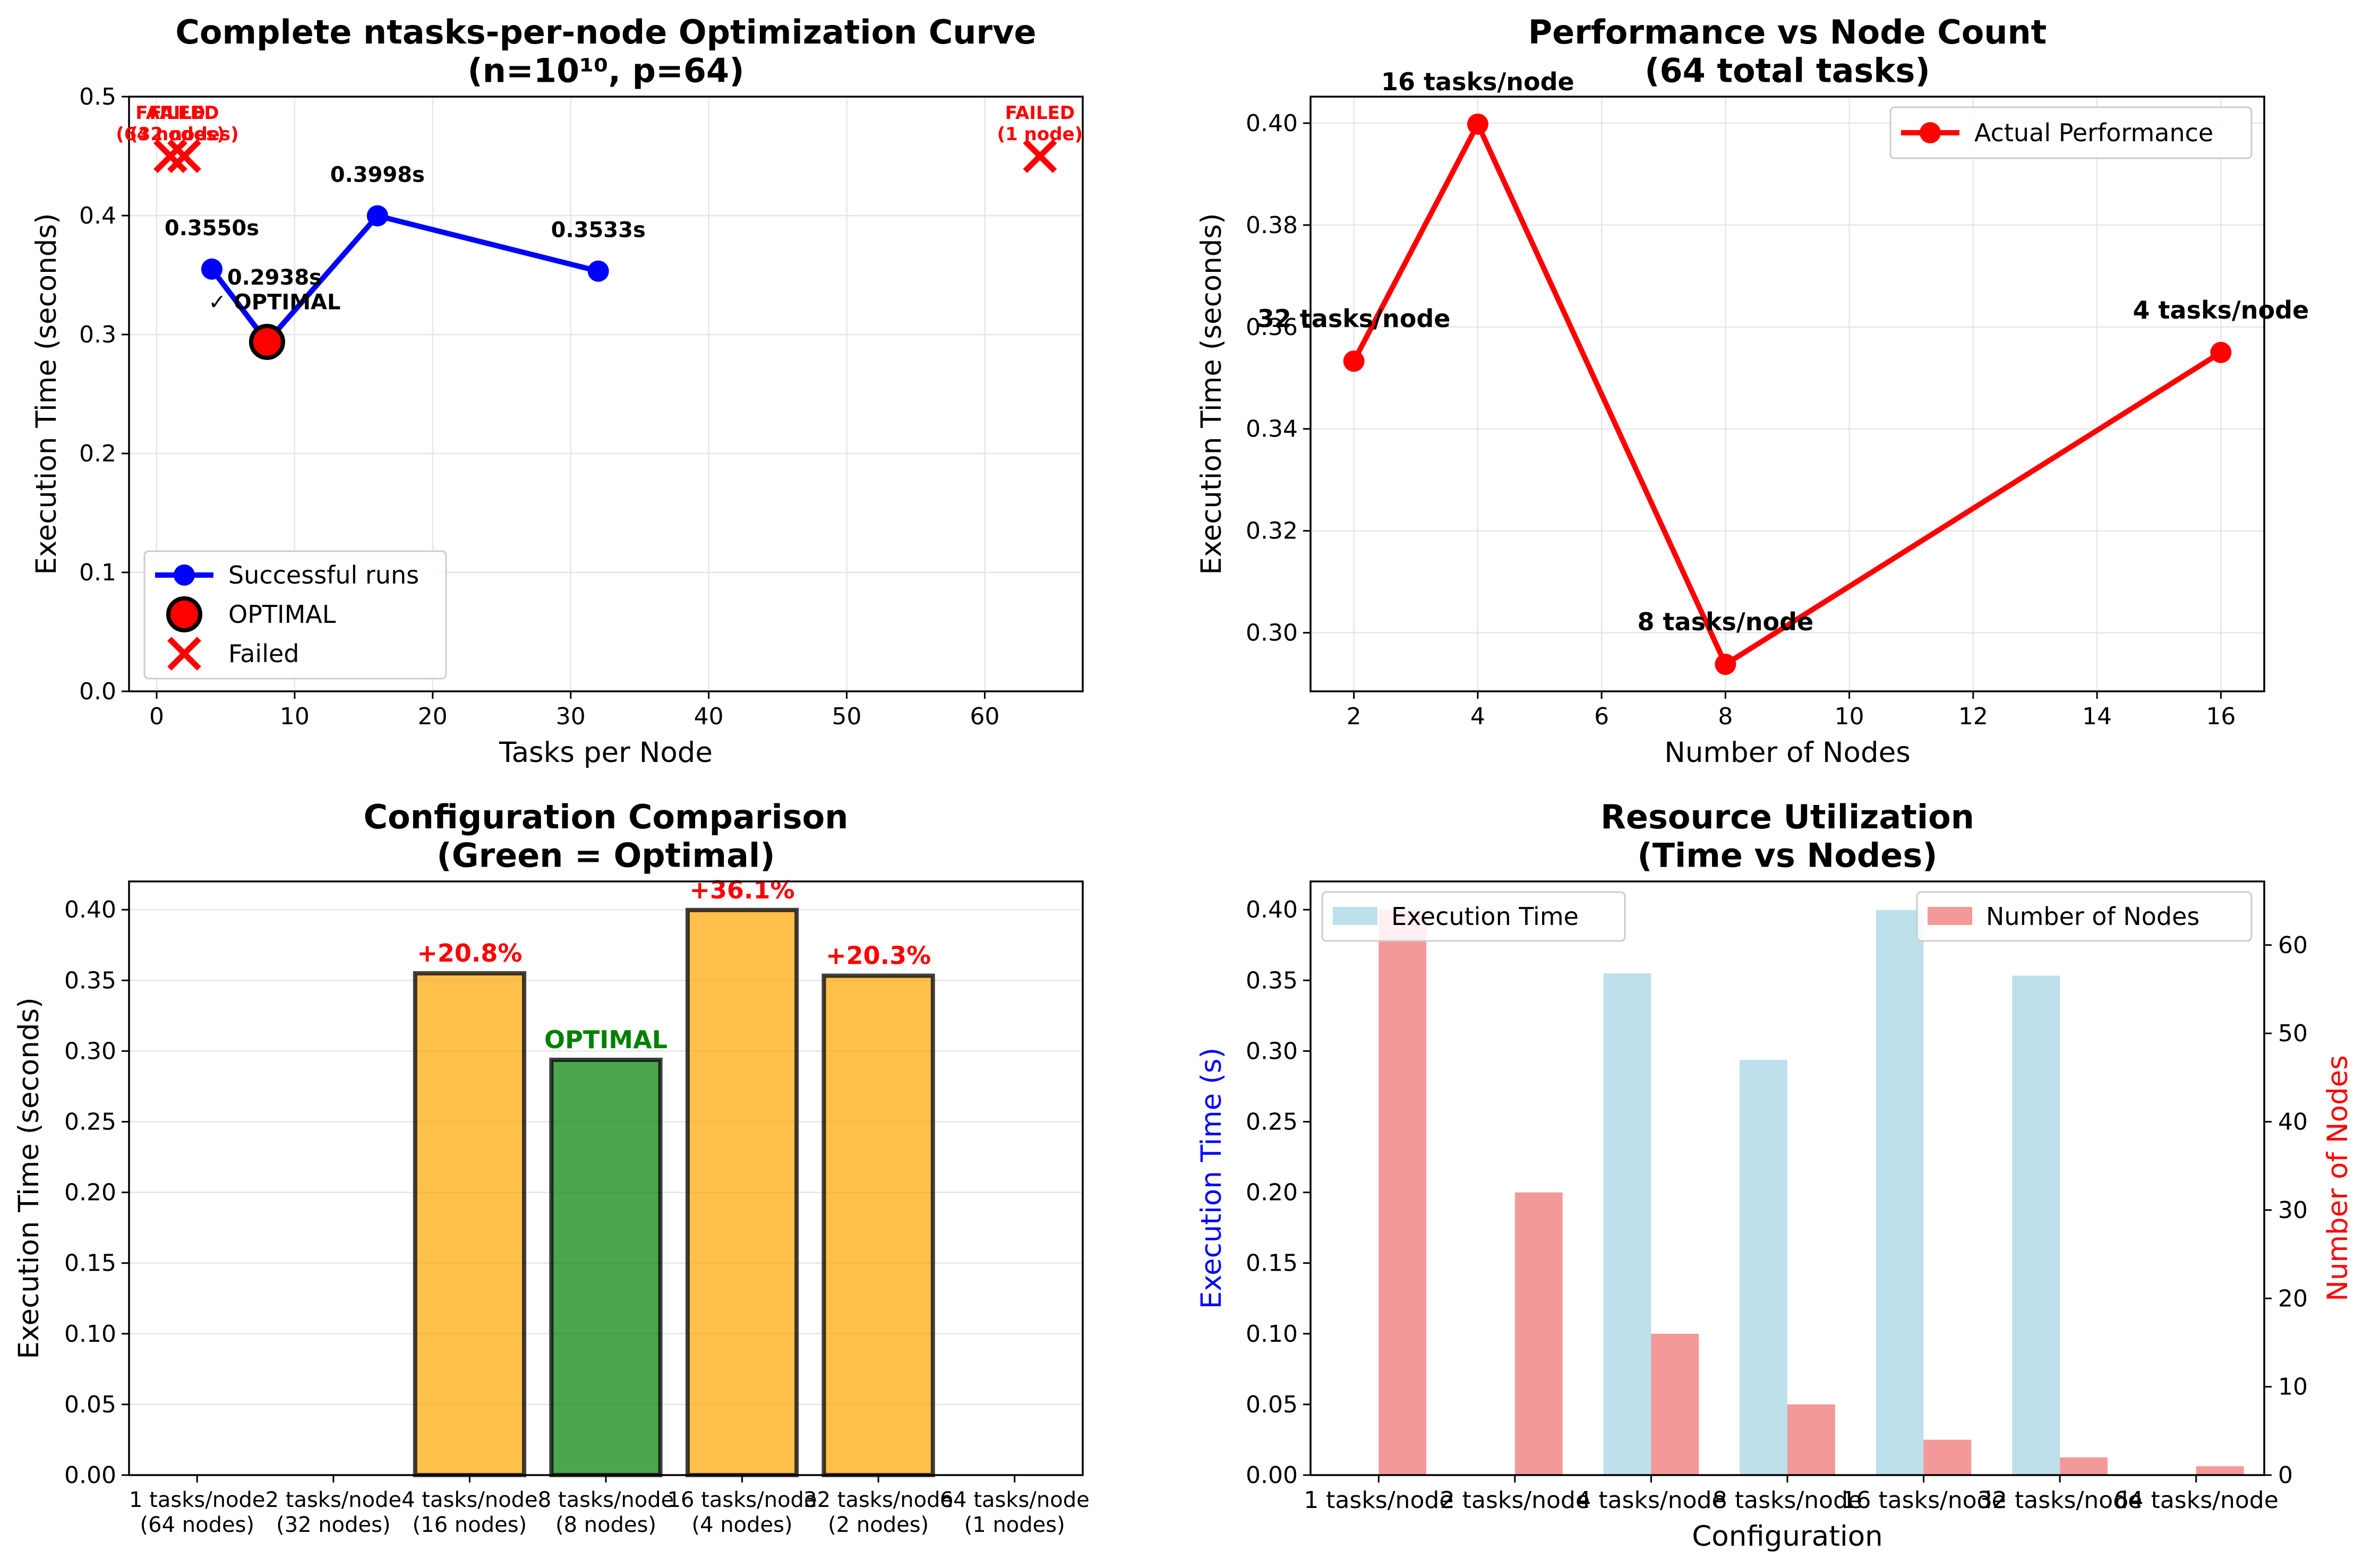  Describe the element at coordinates (1477, 81) in the screenshot. I see `data-label: 16 tasks/node` at that location.